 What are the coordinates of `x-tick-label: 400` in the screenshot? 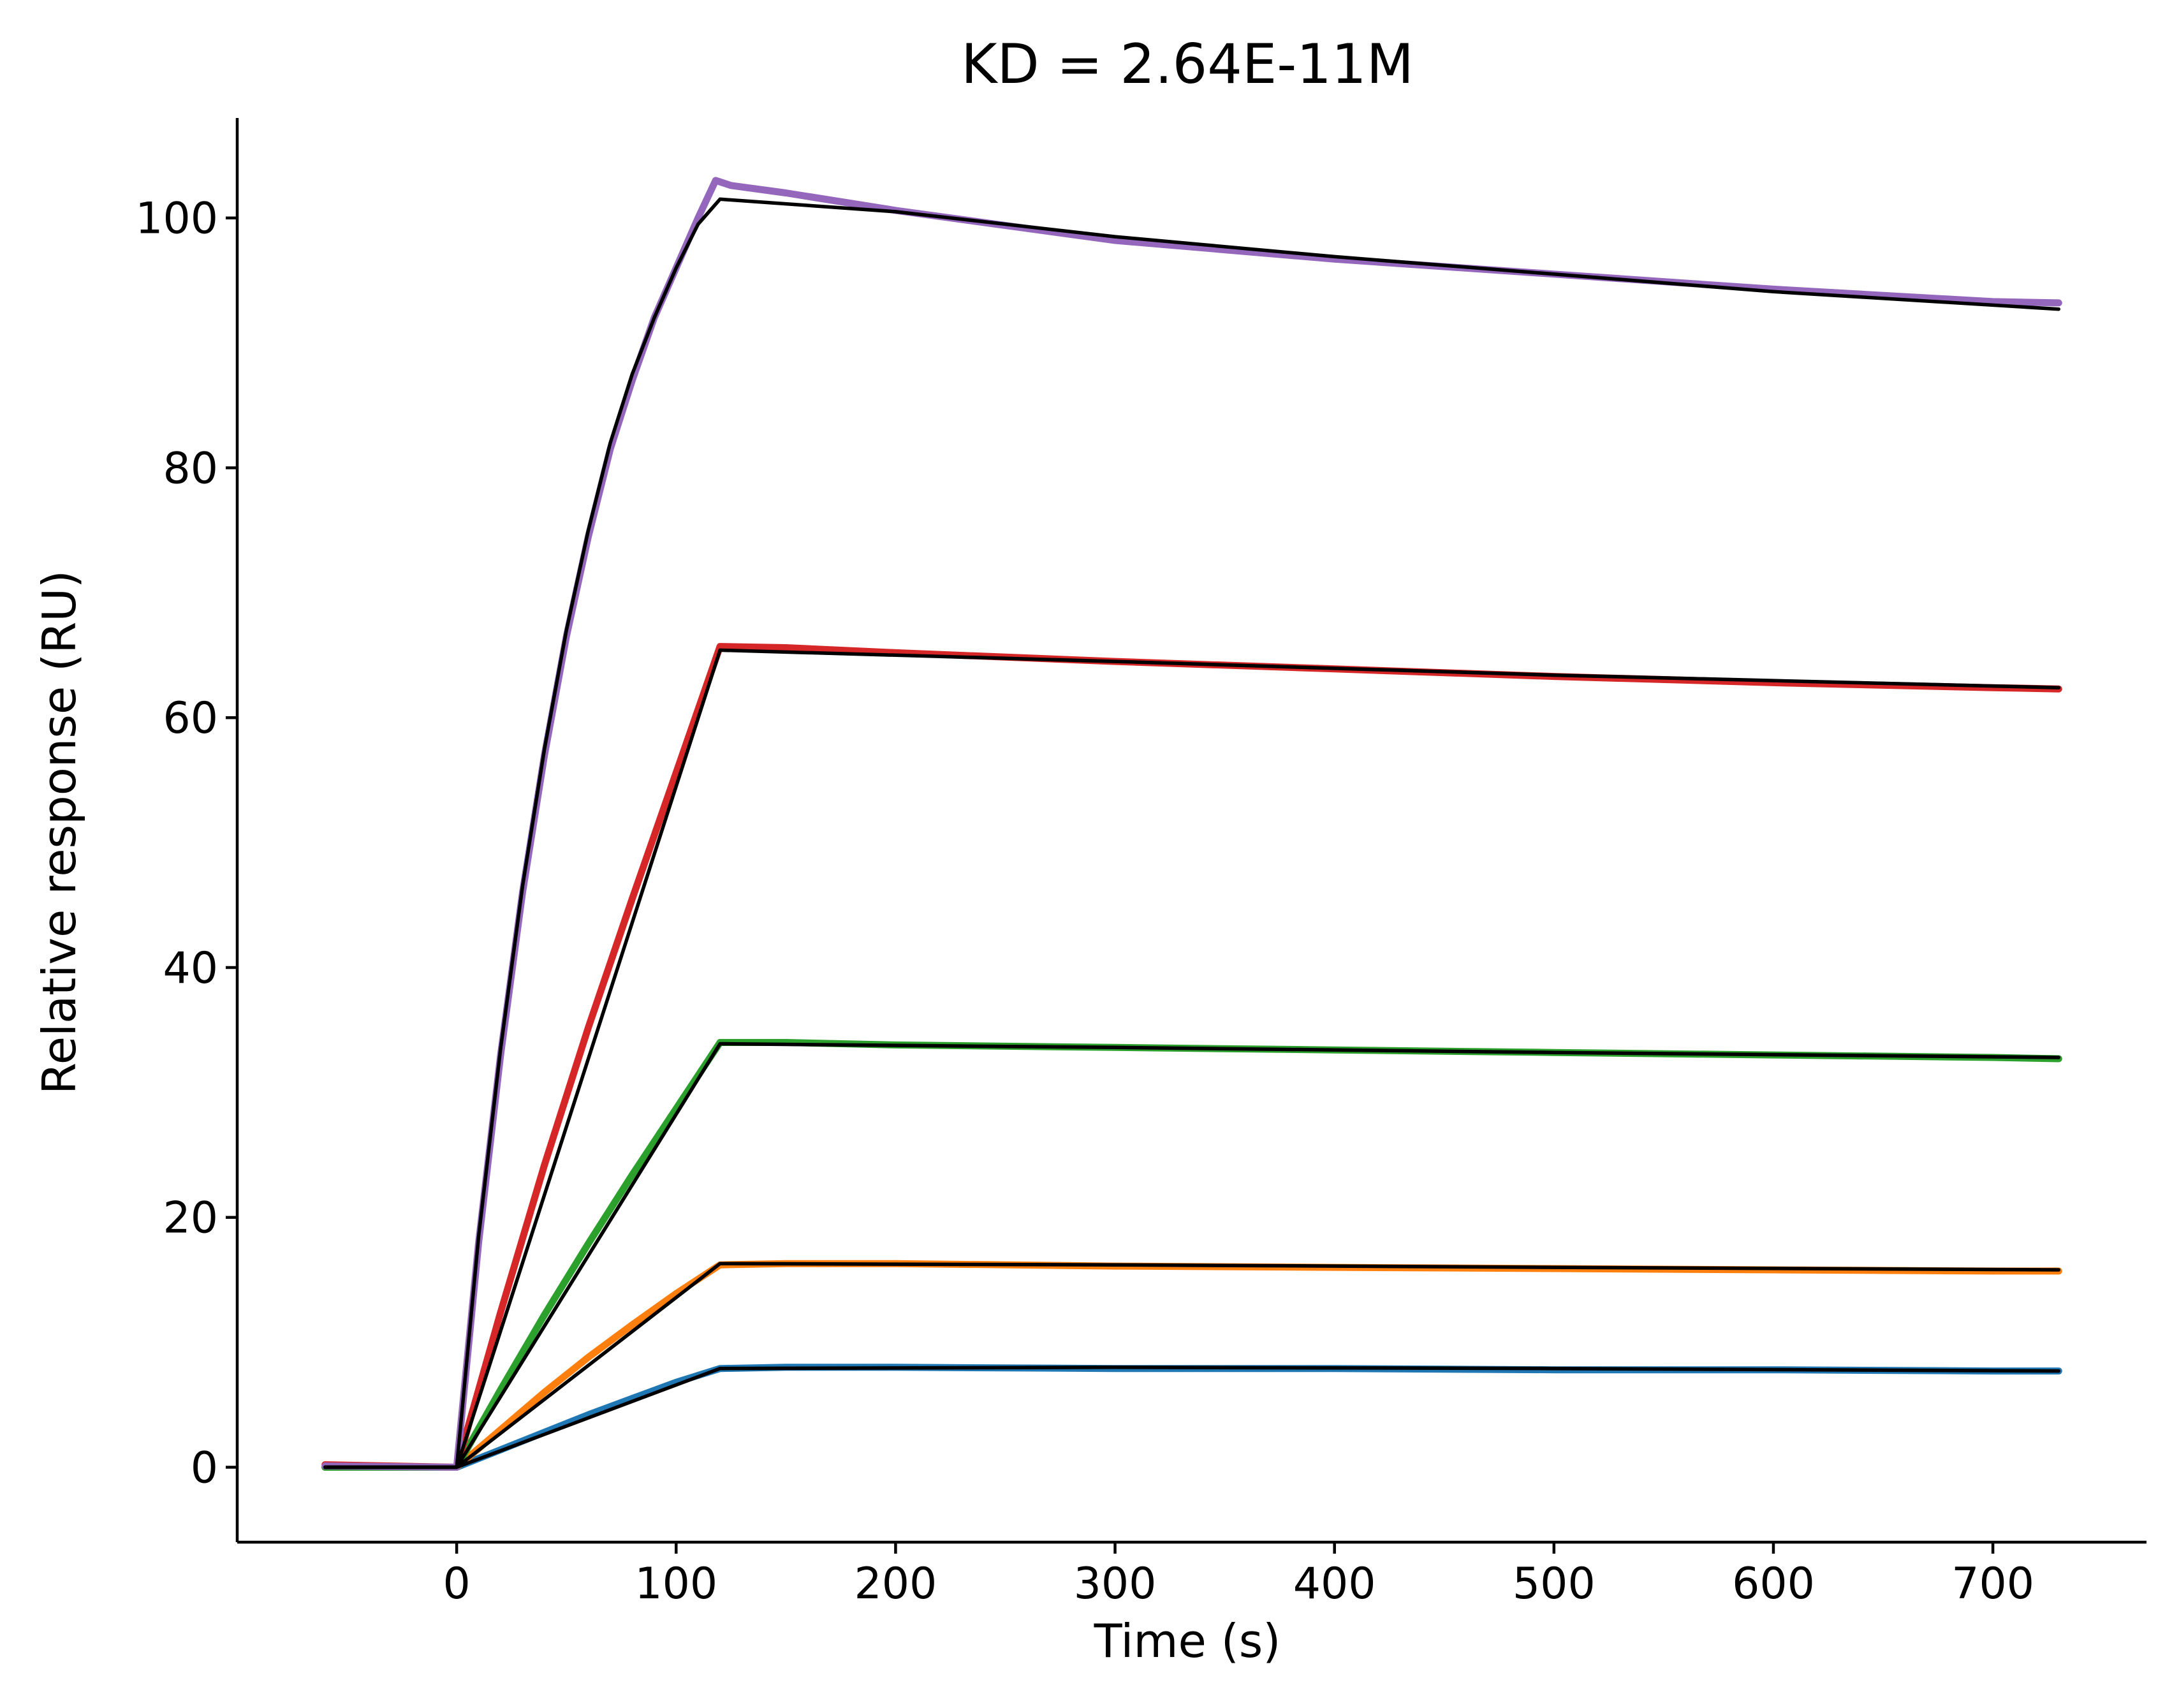 It's located at (1334, 1584).